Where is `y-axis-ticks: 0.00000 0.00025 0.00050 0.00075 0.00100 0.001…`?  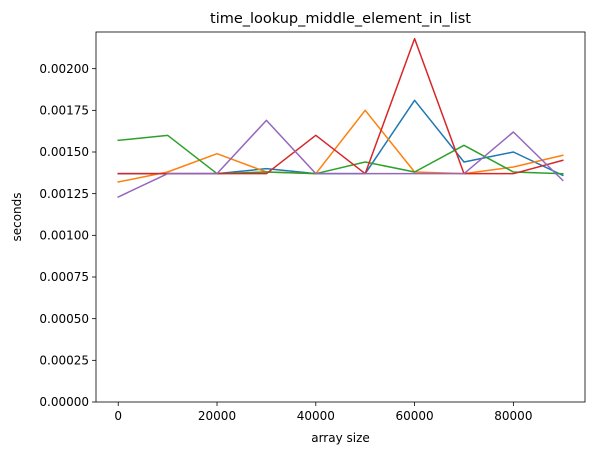
y-axis-ticks: 0.00000 0.00025 0.00050 0.00075 0.00100 0.001… is located at coordinates (67, 235).